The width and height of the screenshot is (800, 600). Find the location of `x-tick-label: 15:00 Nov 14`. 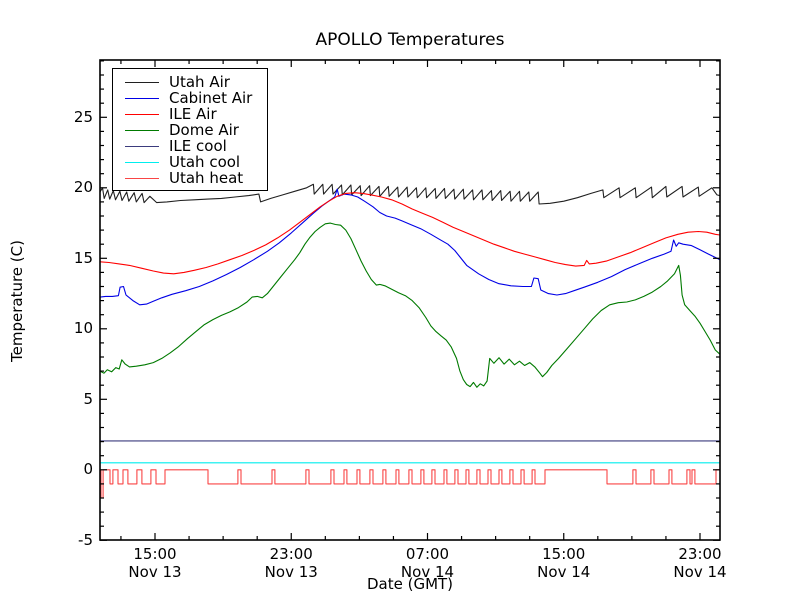

x-tick-label: 15:00 Nov 14 is located at coordinates (564, 563).